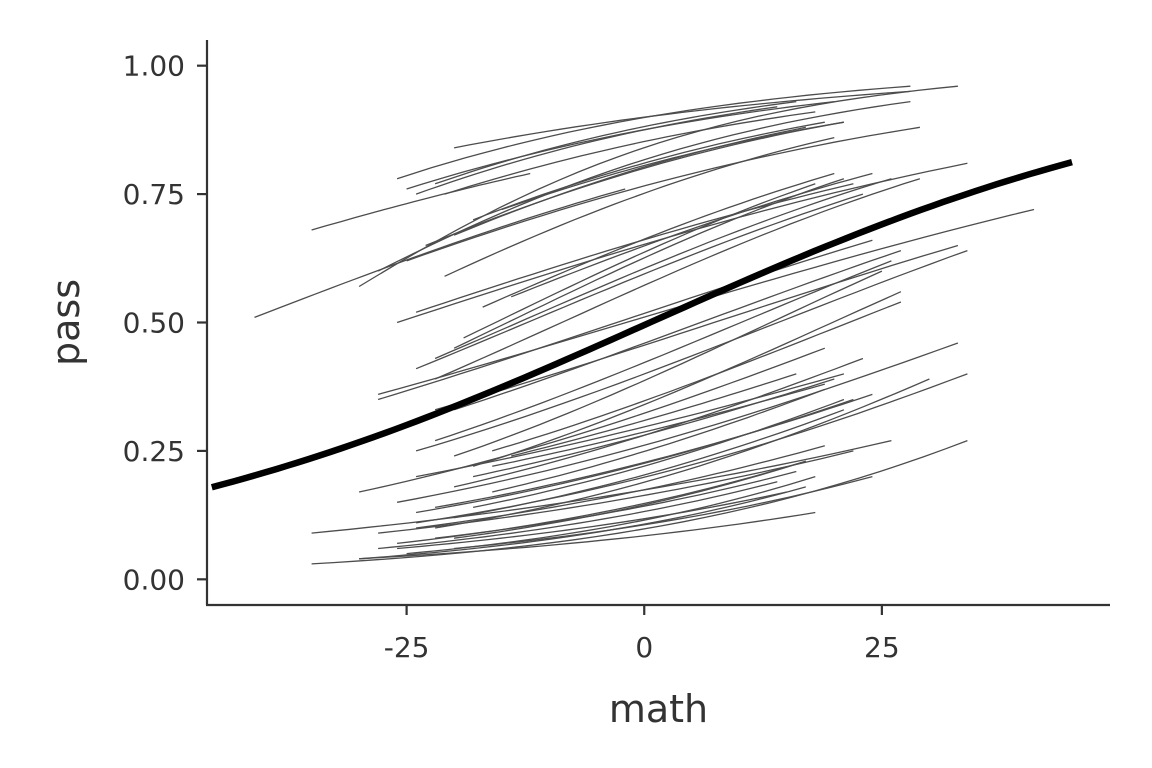  Describe the element at coordinates (154, 323) in the screenshot. I see `y-tick-label: 0.50` at that location.